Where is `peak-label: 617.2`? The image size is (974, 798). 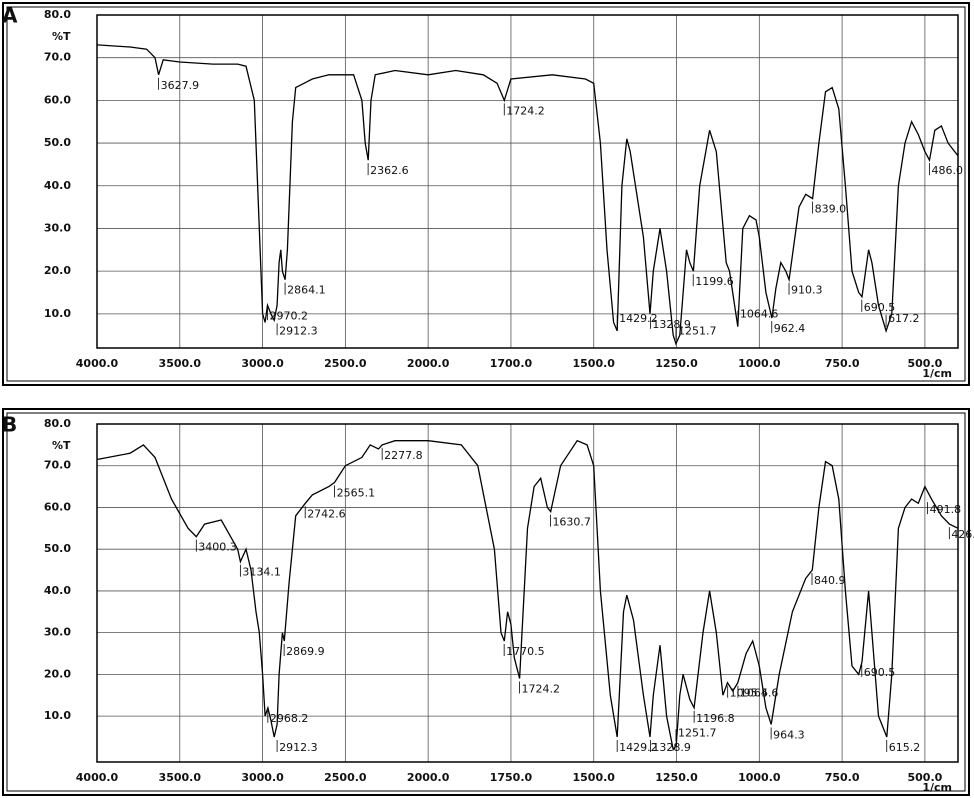
peak-label: 617.2 is located at coordinates (904, 318).